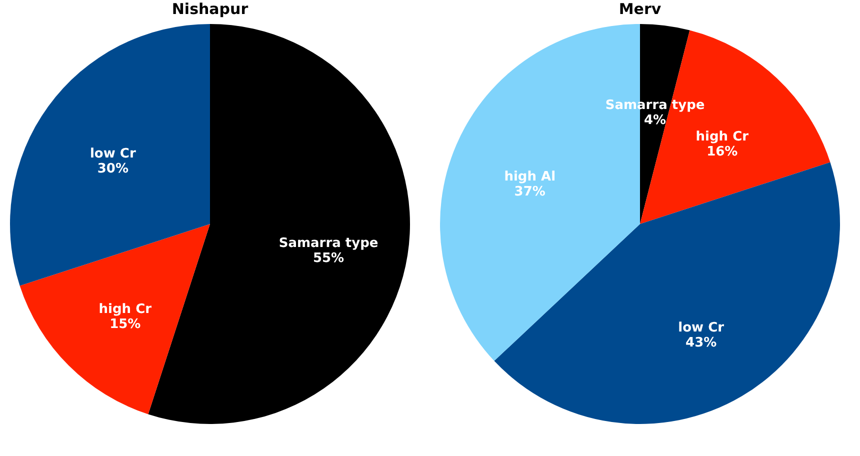  What do you see at coordinates (655, 120) in the screenshot?
I see `data-label: 4%` at bounding box center [655, 120].